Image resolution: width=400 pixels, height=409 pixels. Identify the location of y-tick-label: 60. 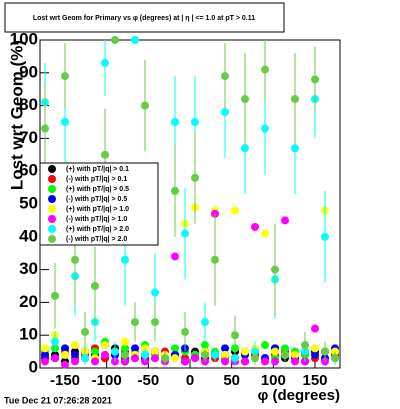
(28, 170).